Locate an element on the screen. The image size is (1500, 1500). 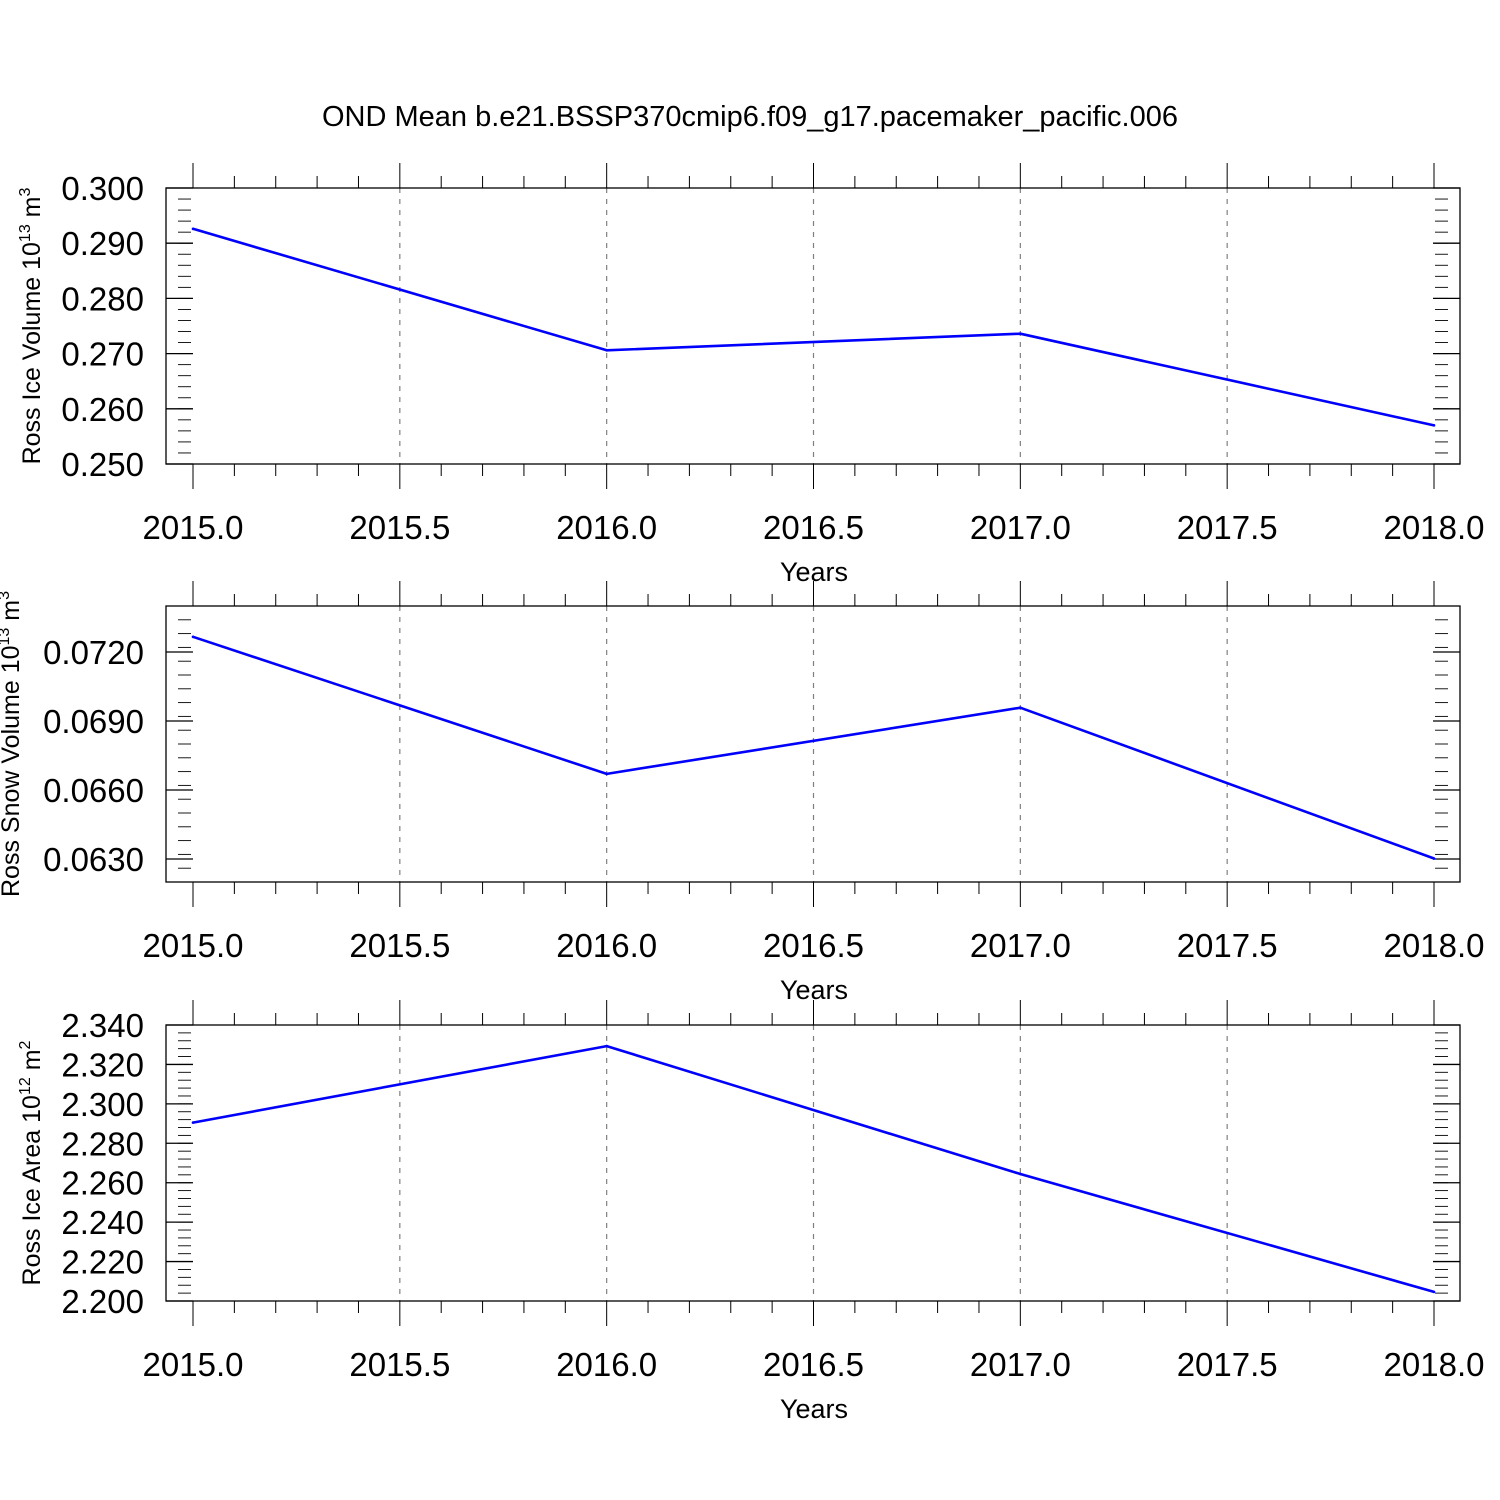
y-axis-label: Ross Ice Volume 1013 m3 is located at coordinates (31, 325).